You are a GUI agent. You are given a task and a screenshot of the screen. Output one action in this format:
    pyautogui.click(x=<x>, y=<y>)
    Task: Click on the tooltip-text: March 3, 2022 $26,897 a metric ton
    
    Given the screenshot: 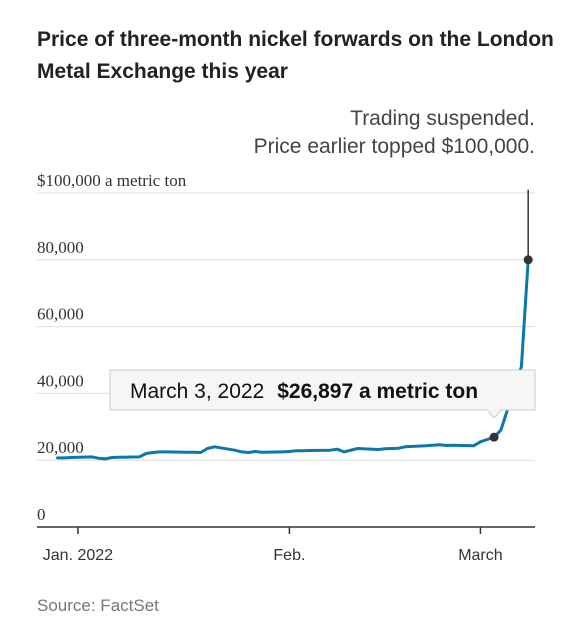 What is the action you would take?
    pyautogui.click(x=304, y=391)
    